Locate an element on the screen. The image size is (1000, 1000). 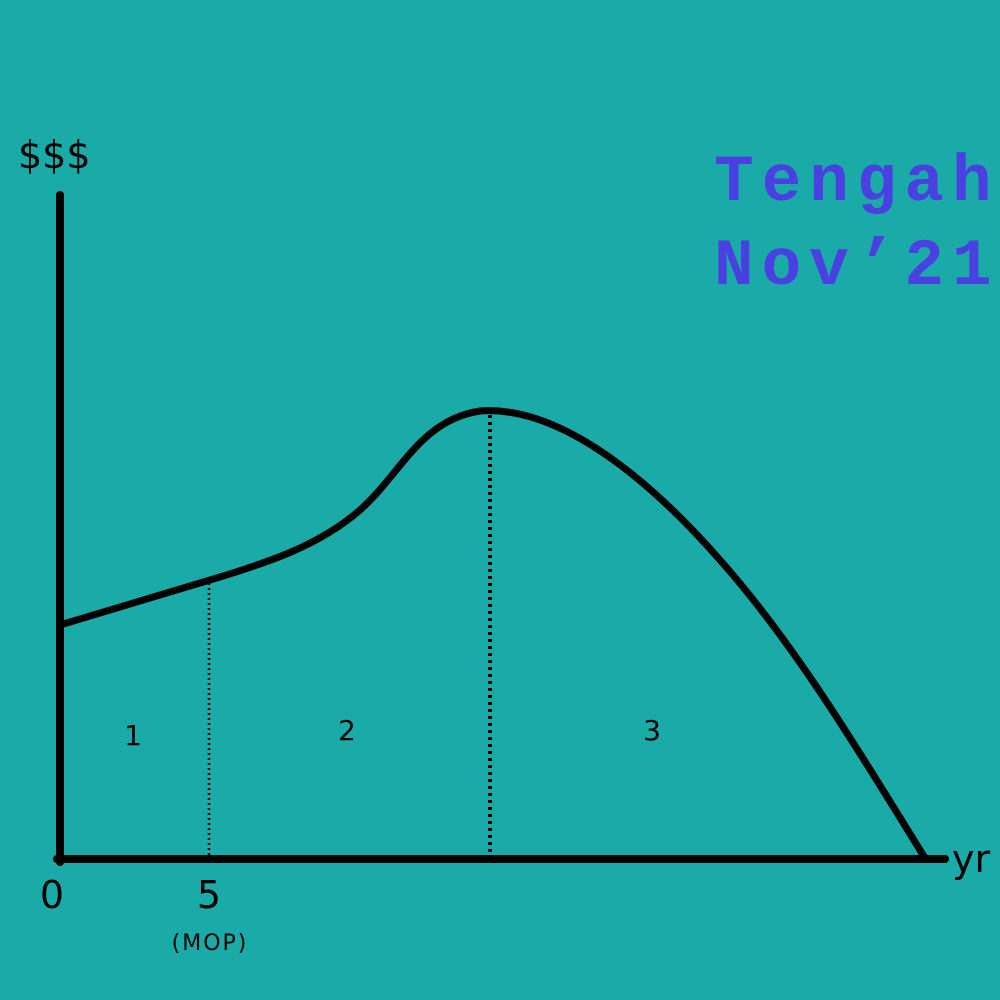
watermark: Nov’21 is located at coordinates (857, 266).